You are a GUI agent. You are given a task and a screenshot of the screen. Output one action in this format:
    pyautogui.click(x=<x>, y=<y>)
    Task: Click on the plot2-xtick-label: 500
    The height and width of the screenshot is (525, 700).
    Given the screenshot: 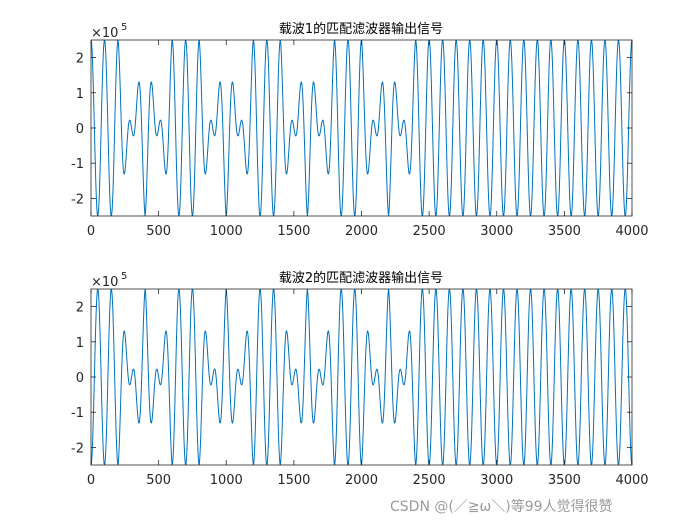 What is the action you would take?
    pyautogui.click(x=158, y=480)
    